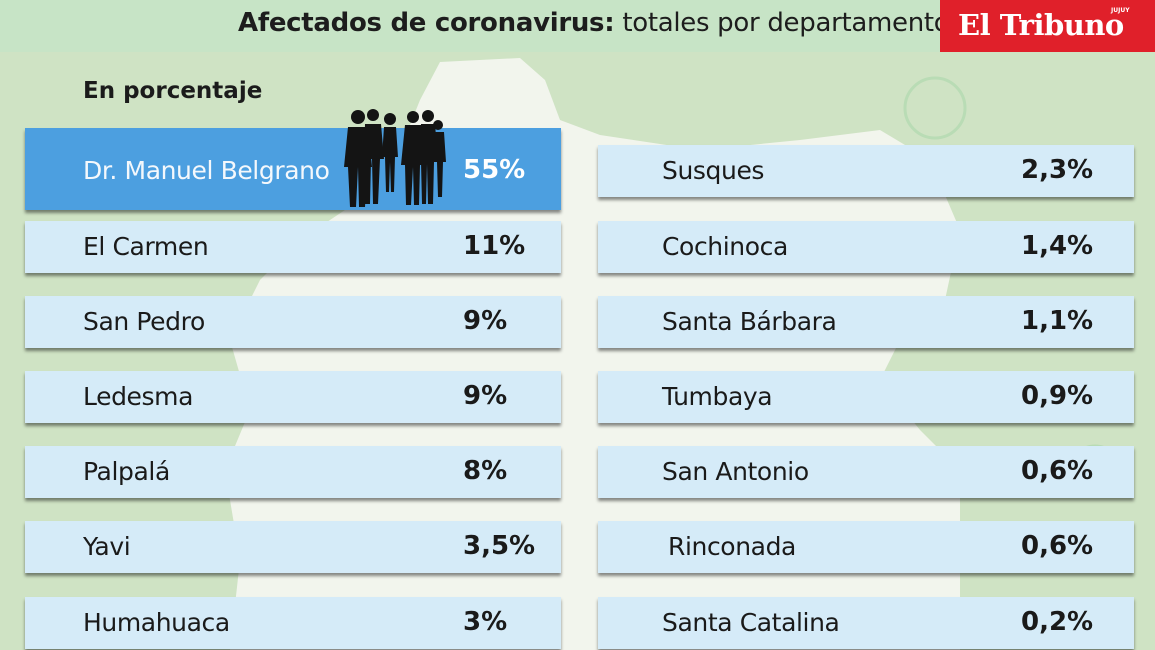  I want to click on department-name: Rinconada, so click(732, 546).